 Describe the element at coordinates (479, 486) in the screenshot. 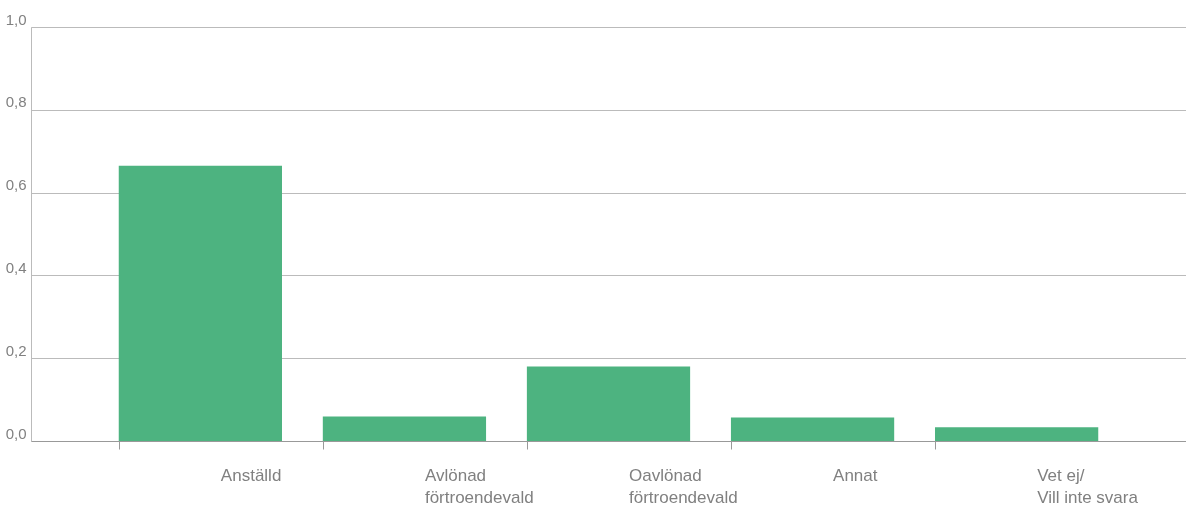

I see `x-tick-label: Avlönad förtroendevald` at that location.